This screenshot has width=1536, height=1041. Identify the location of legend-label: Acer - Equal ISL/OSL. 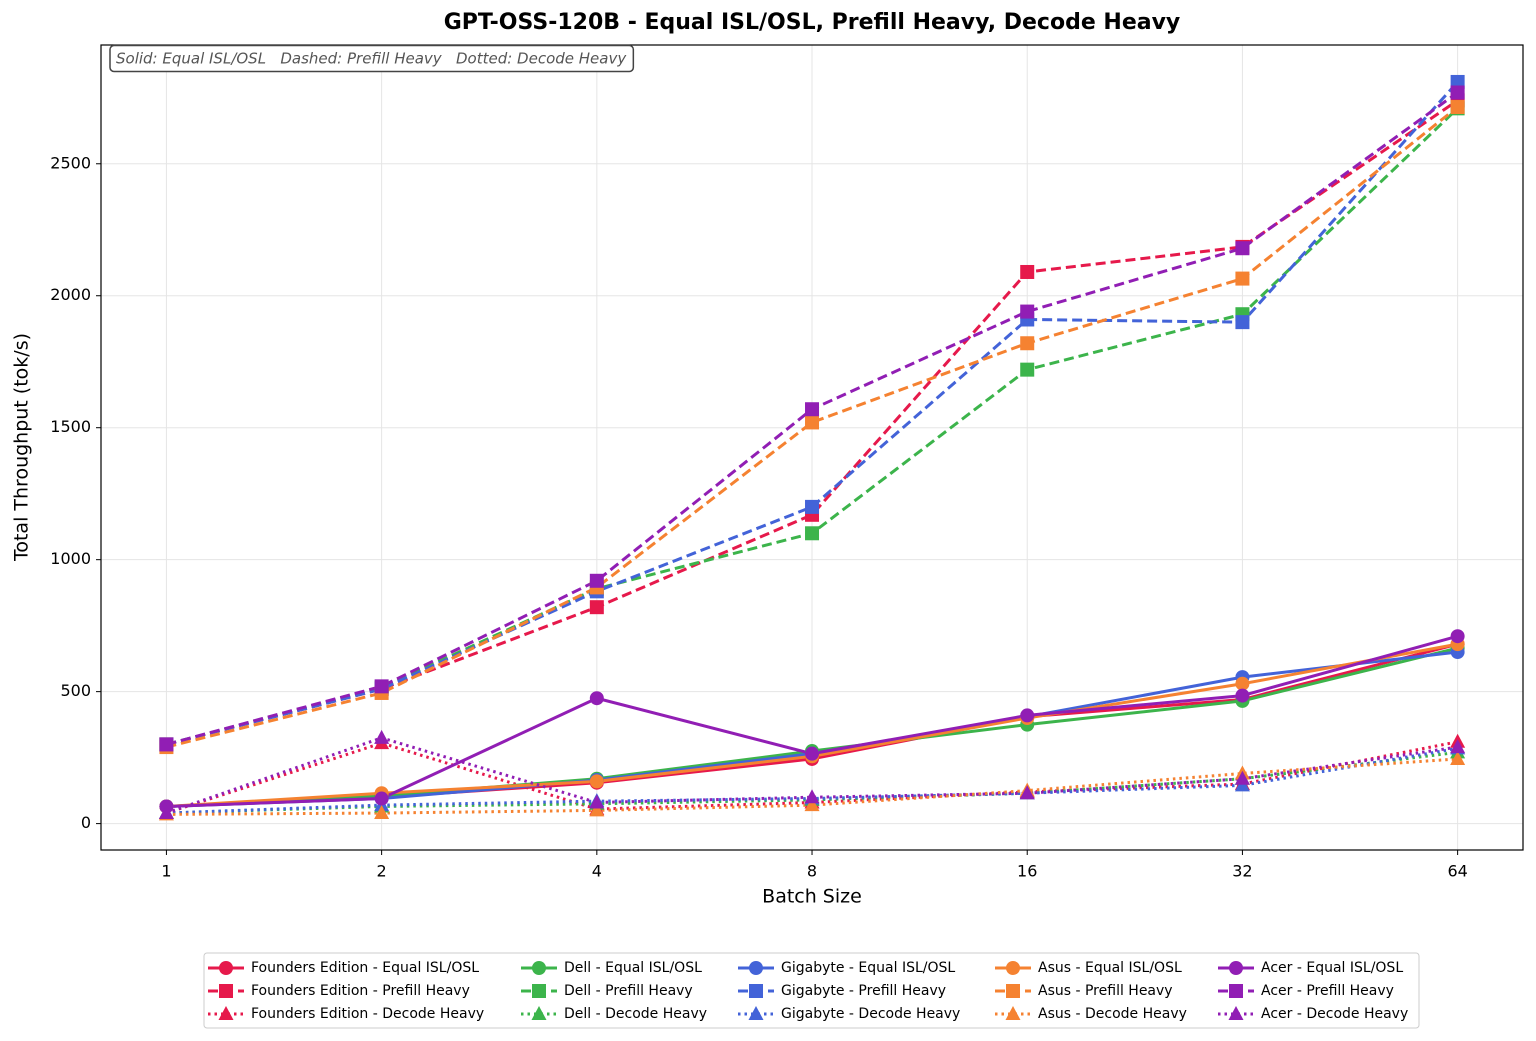
(1332, 968).